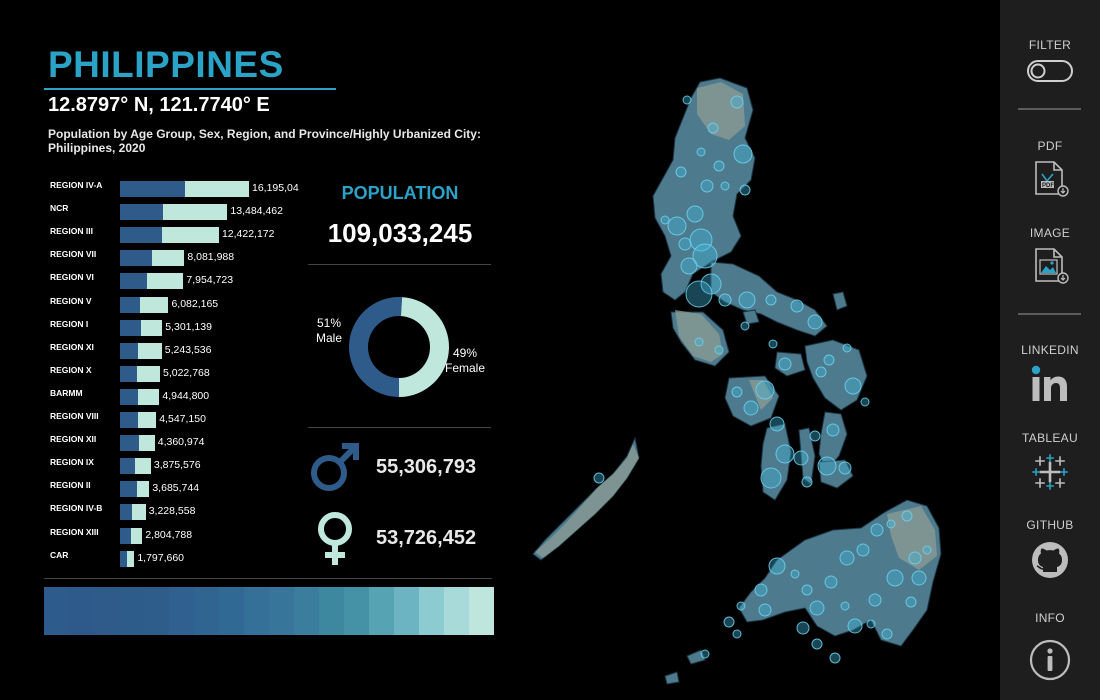 This screenshot has width=1100, height=700. Describe the element at coordinates (175, 534) in the screenshot. I see `region-bar-row: REGION XIII 2,804,788` at that location.